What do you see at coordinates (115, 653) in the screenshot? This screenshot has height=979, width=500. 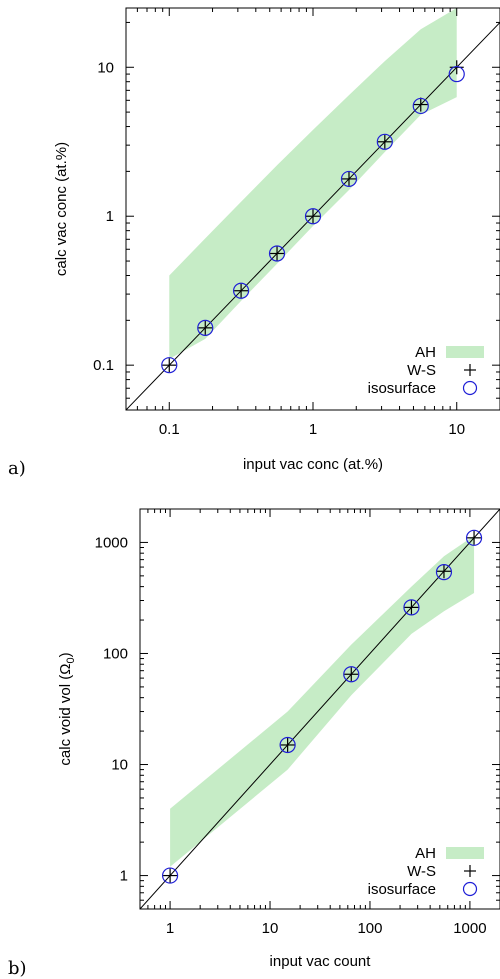 I see `y-tick-label: 100` at bounding box center [115, 653].